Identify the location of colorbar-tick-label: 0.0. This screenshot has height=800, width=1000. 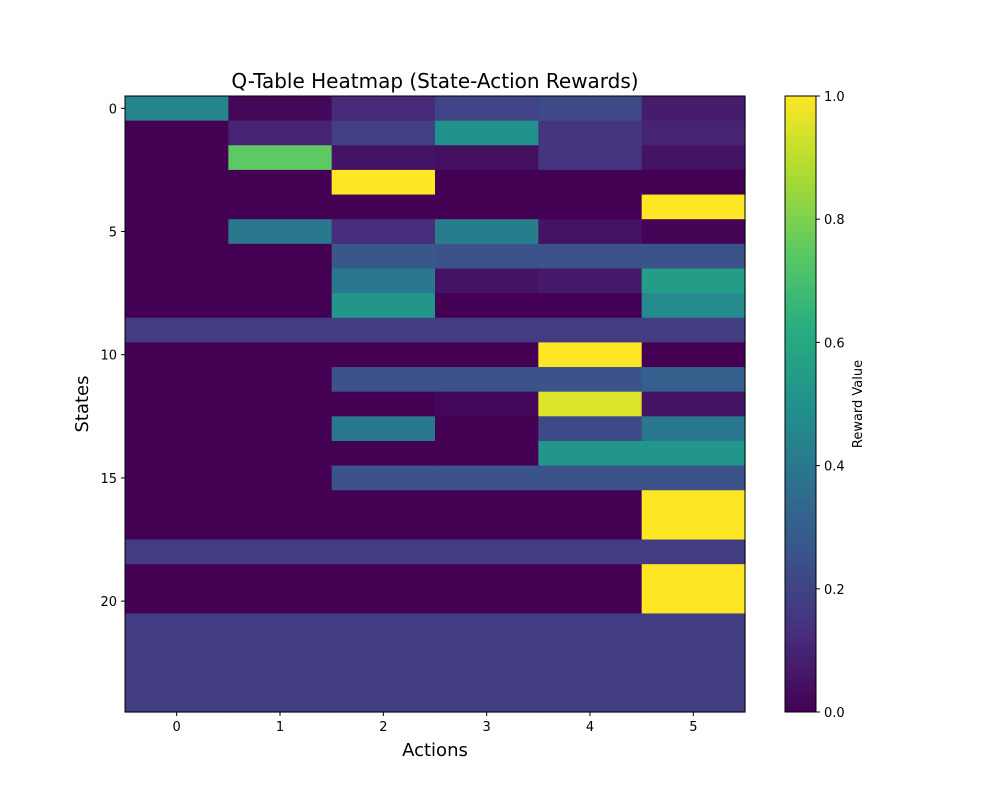
(834, 713).